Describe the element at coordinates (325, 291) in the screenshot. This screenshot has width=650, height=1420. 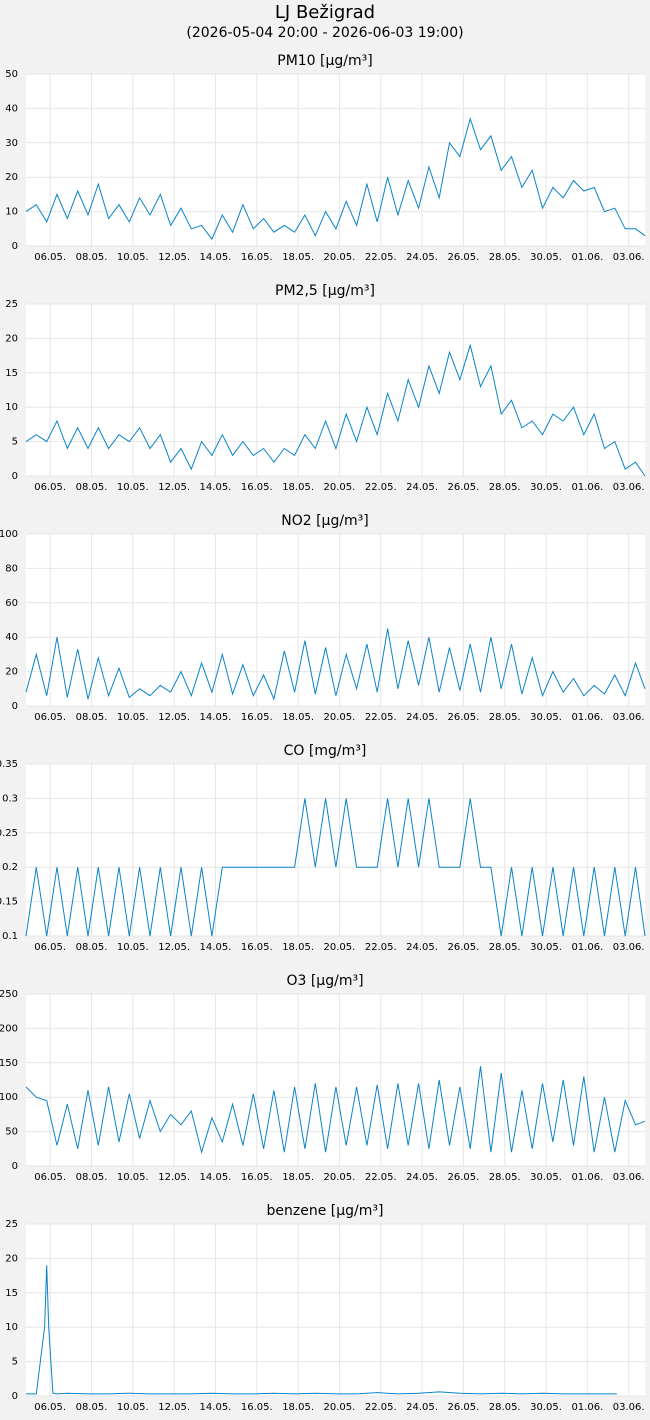
I see `chart-title: PM2,5 [µg/m³]` at that location.